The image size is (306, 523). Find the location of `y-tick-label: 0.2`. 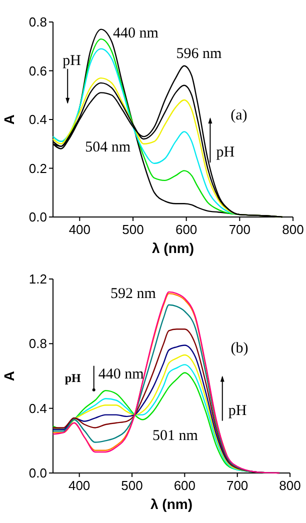

y-tick-label: 0.2 is located at coordinates (37, 168).